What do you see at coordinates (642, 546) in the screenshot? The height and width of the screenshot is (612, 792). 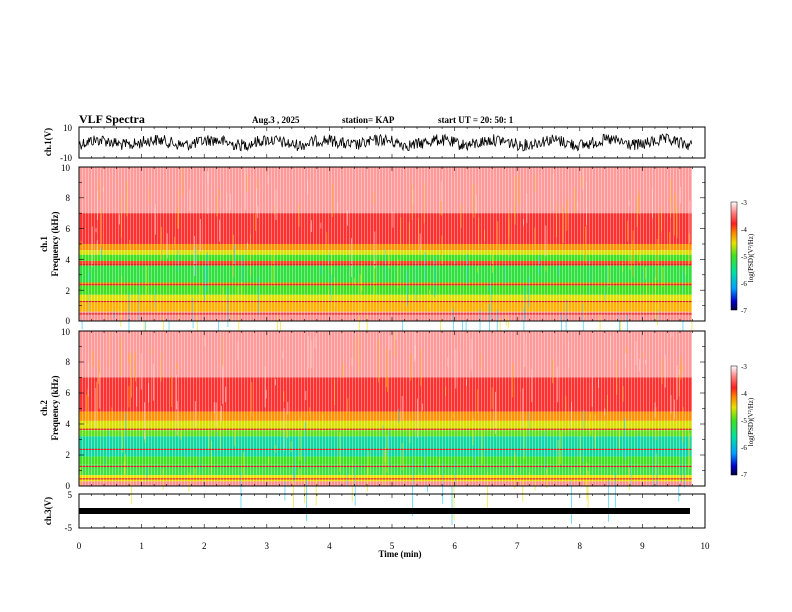 I see `xtick-9: 9` at bounding box center [642, 546].